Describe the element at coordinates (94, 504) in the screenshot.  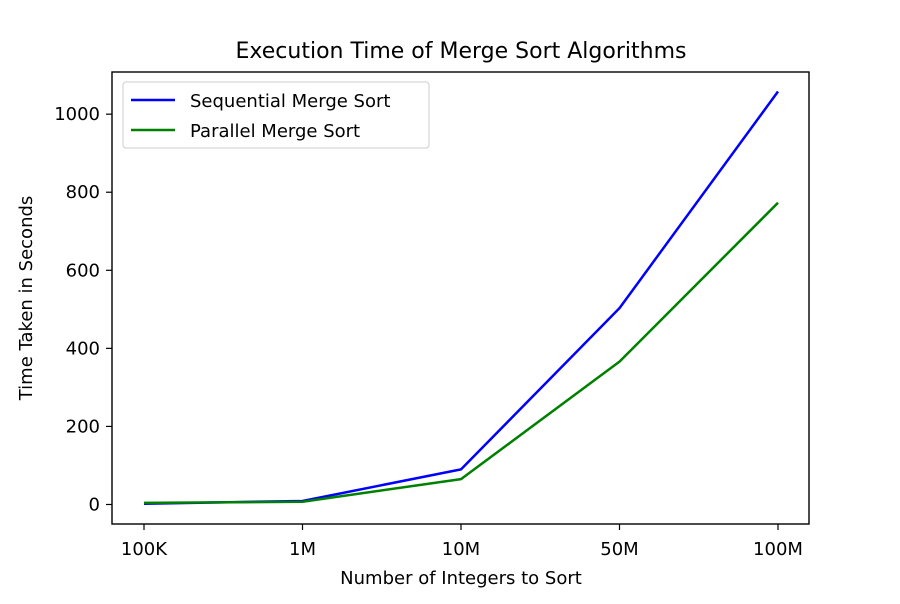
I see `y-tick-label: 0` at that location.